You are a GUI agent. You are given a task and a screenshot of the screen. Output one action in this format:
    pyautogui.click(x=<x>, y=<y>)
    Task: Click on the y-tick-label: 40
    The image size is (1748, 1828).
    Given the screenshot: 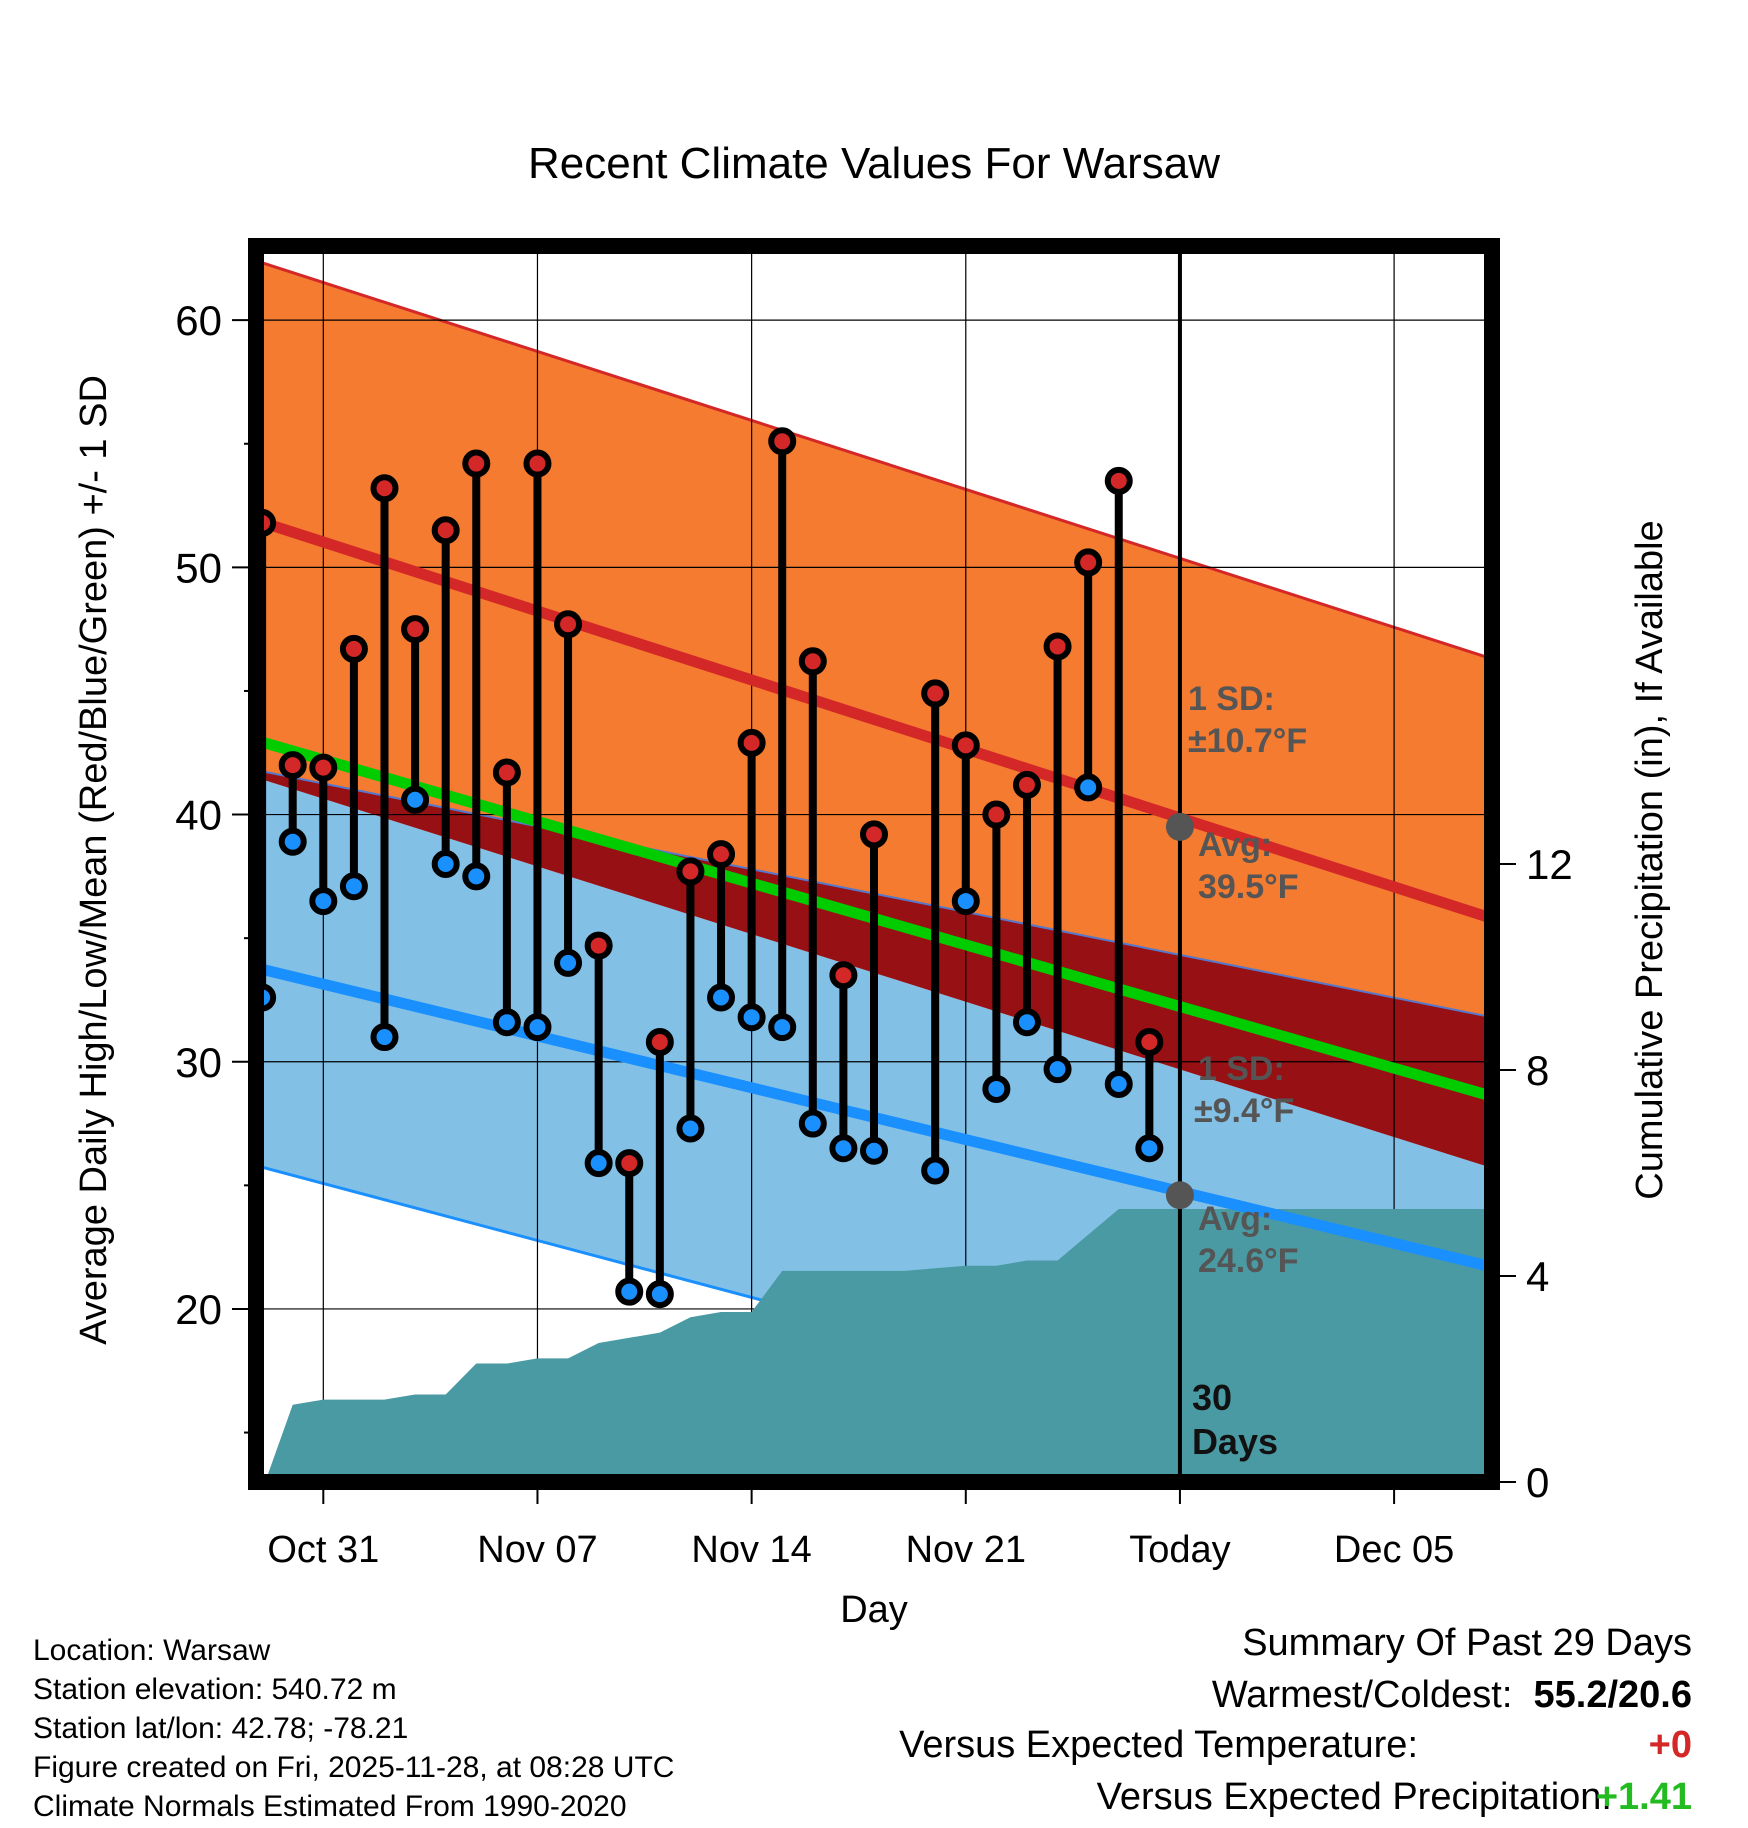 What is the action you would take?
    pyautogui.click(x=198, y=815)
    